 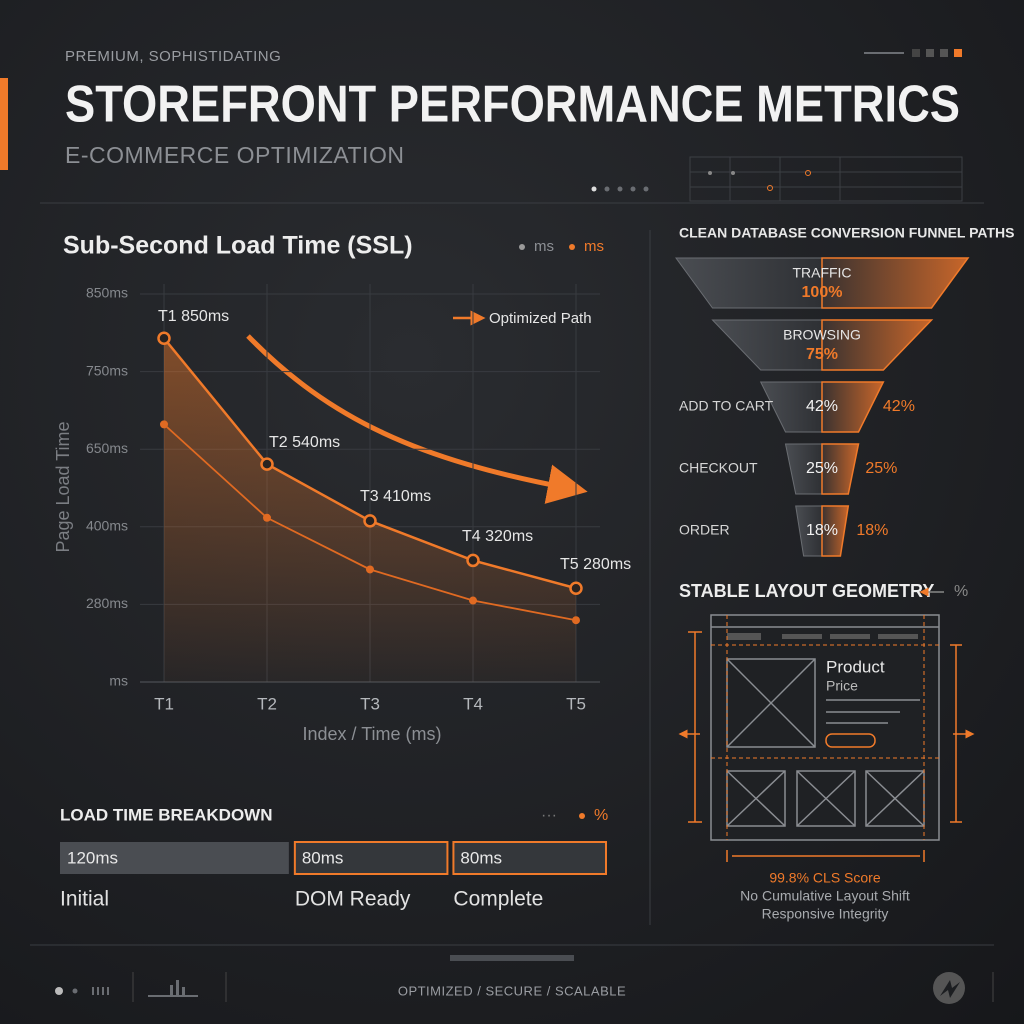 I want to click on y-tick-label: 650ms, so click(x=107, y=448).